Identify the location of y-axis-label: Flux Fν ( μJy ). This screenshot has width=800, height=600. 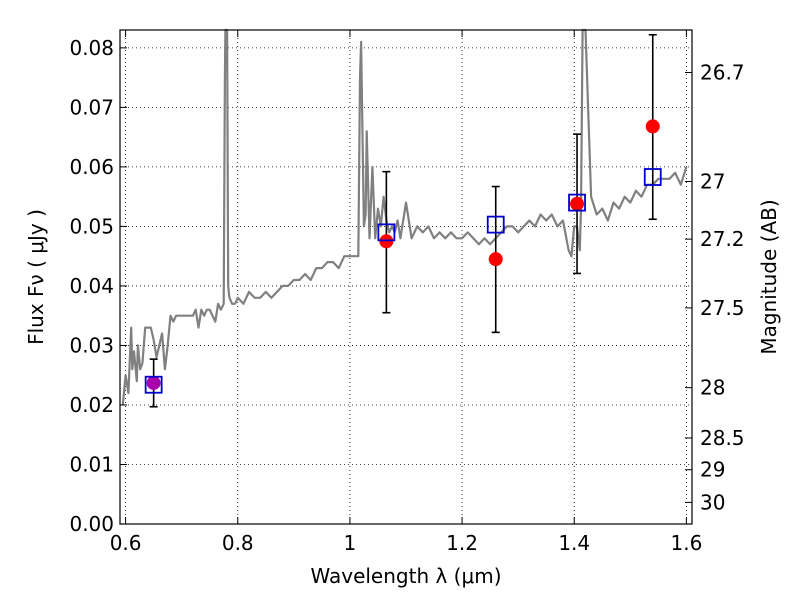
(36, 277).